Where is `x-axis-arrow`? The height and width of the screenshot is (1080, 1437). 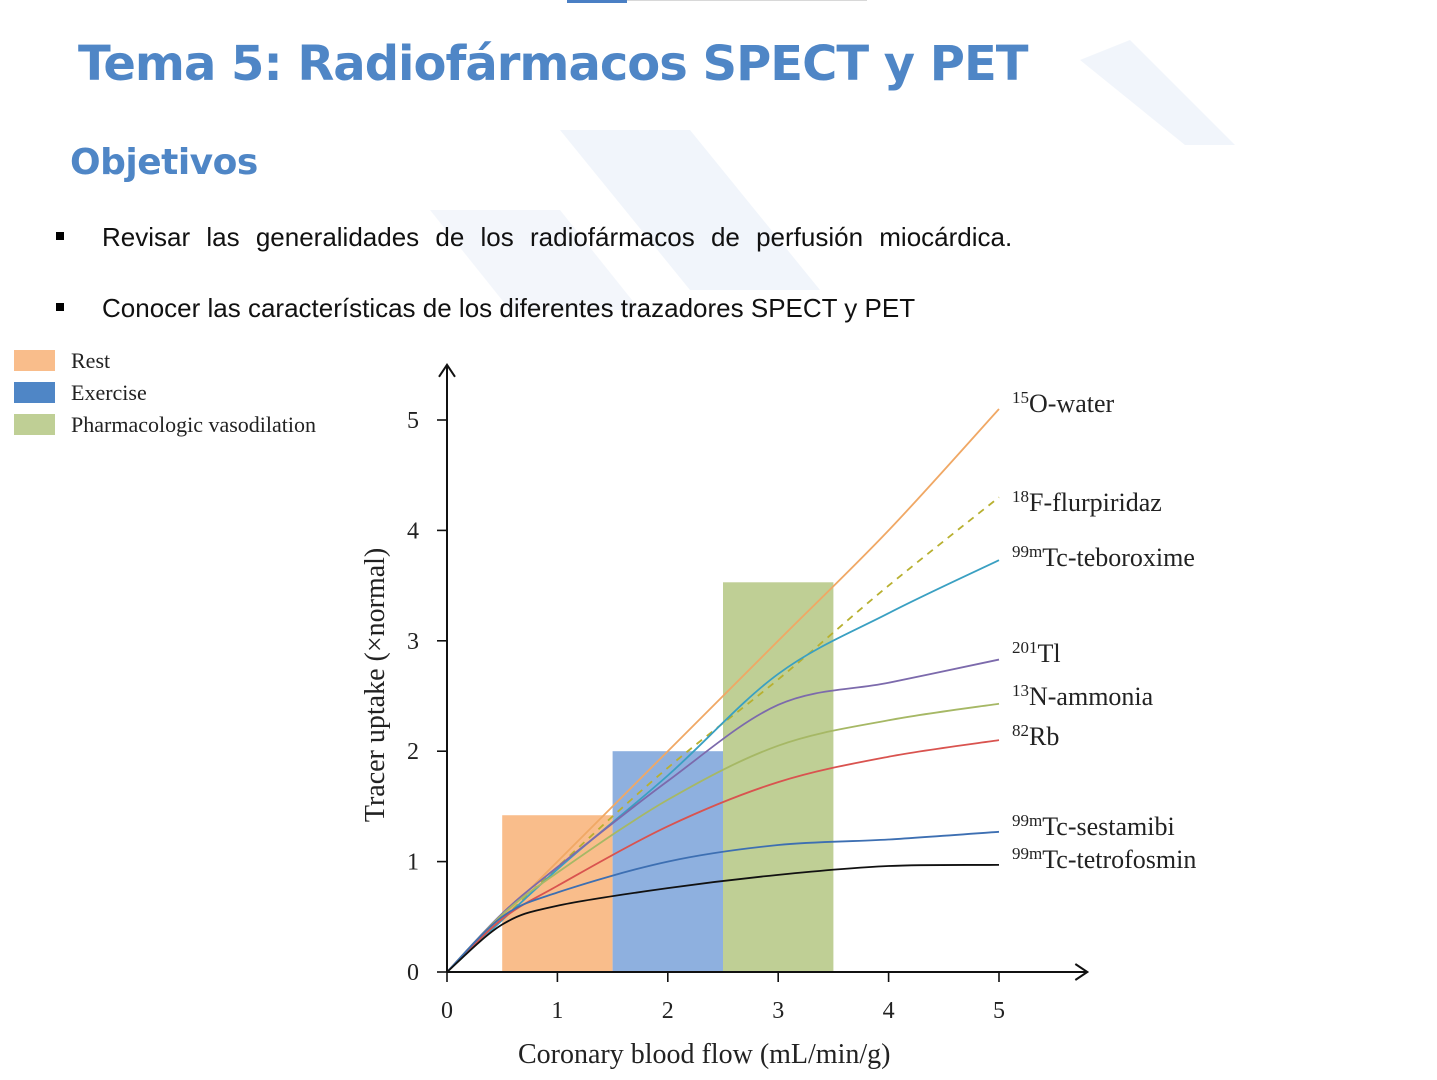 x-axis-arrow is located at coordinates (1082, 972).